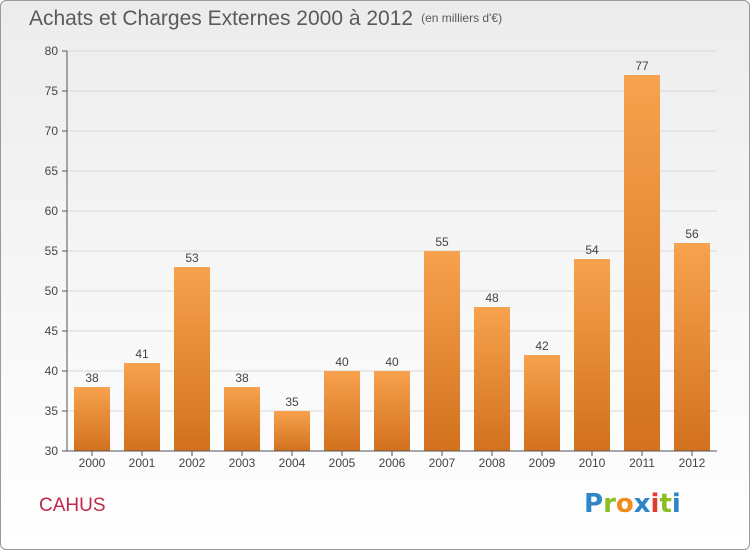 The image size is (750, 550). What do you see at coordinates (52, 131) in the screenshot?
I see `y-tick-label: 70` at bounding box center [52, 131].